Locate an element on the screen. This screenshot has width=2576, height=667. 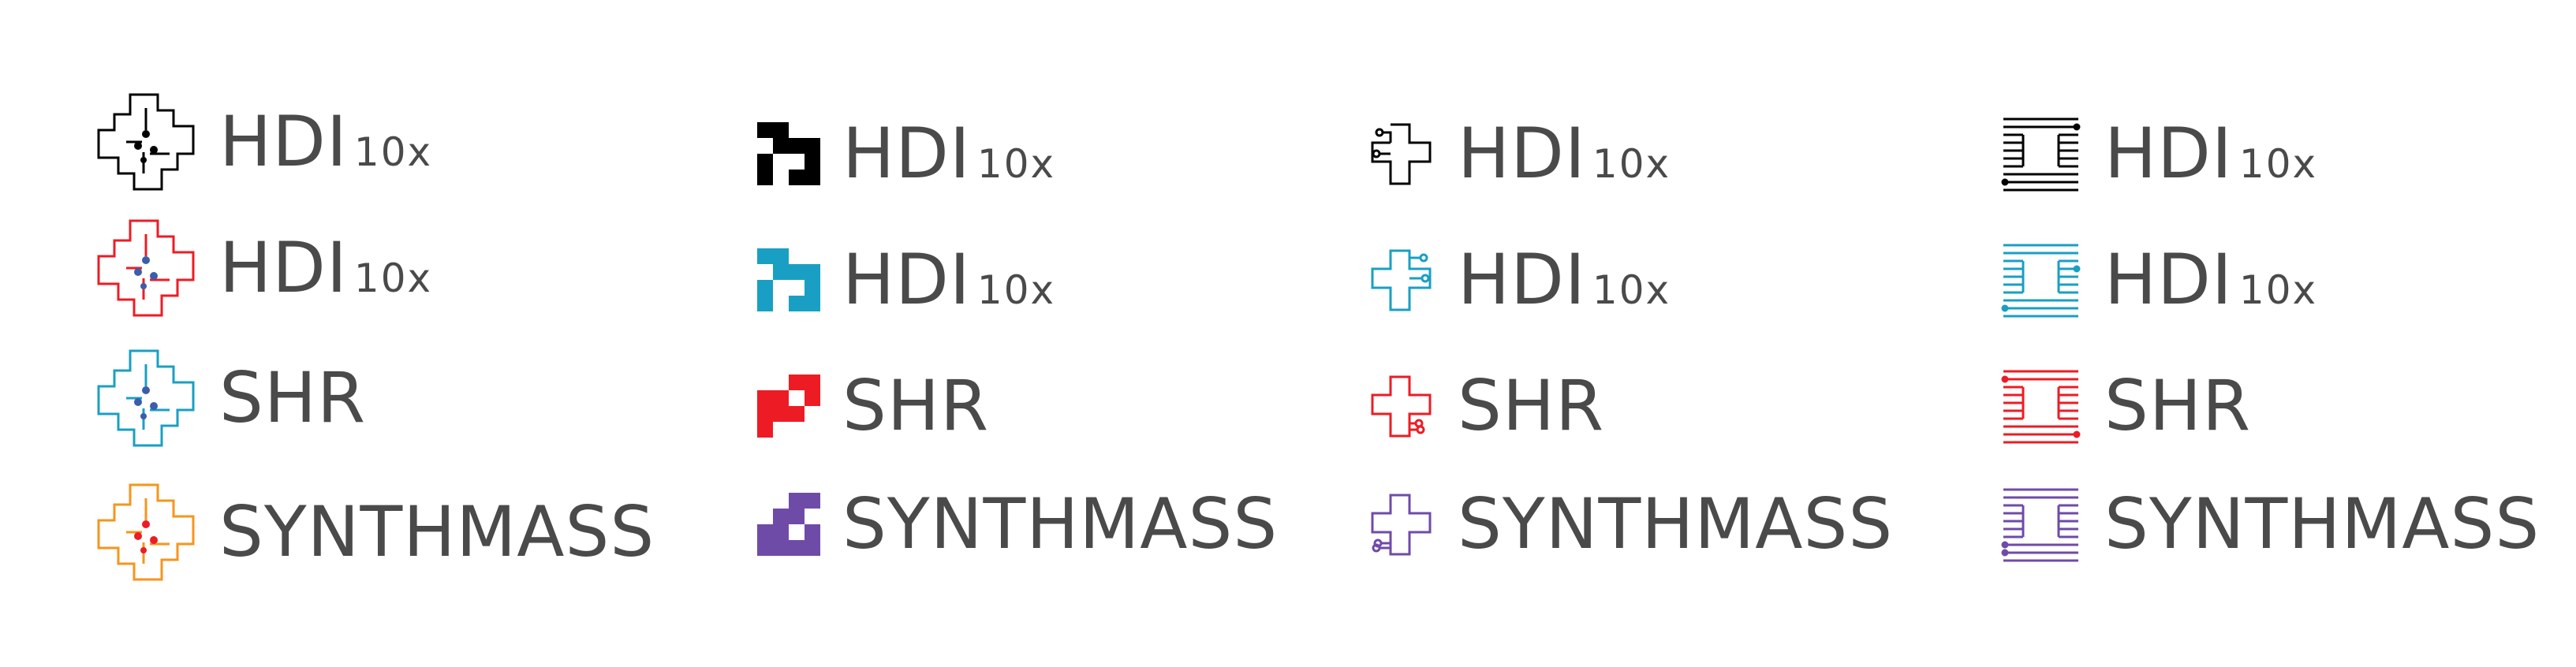
logo-synthmass-striped-purple: SYNTHMASS is located at coordinates (2272, 524).